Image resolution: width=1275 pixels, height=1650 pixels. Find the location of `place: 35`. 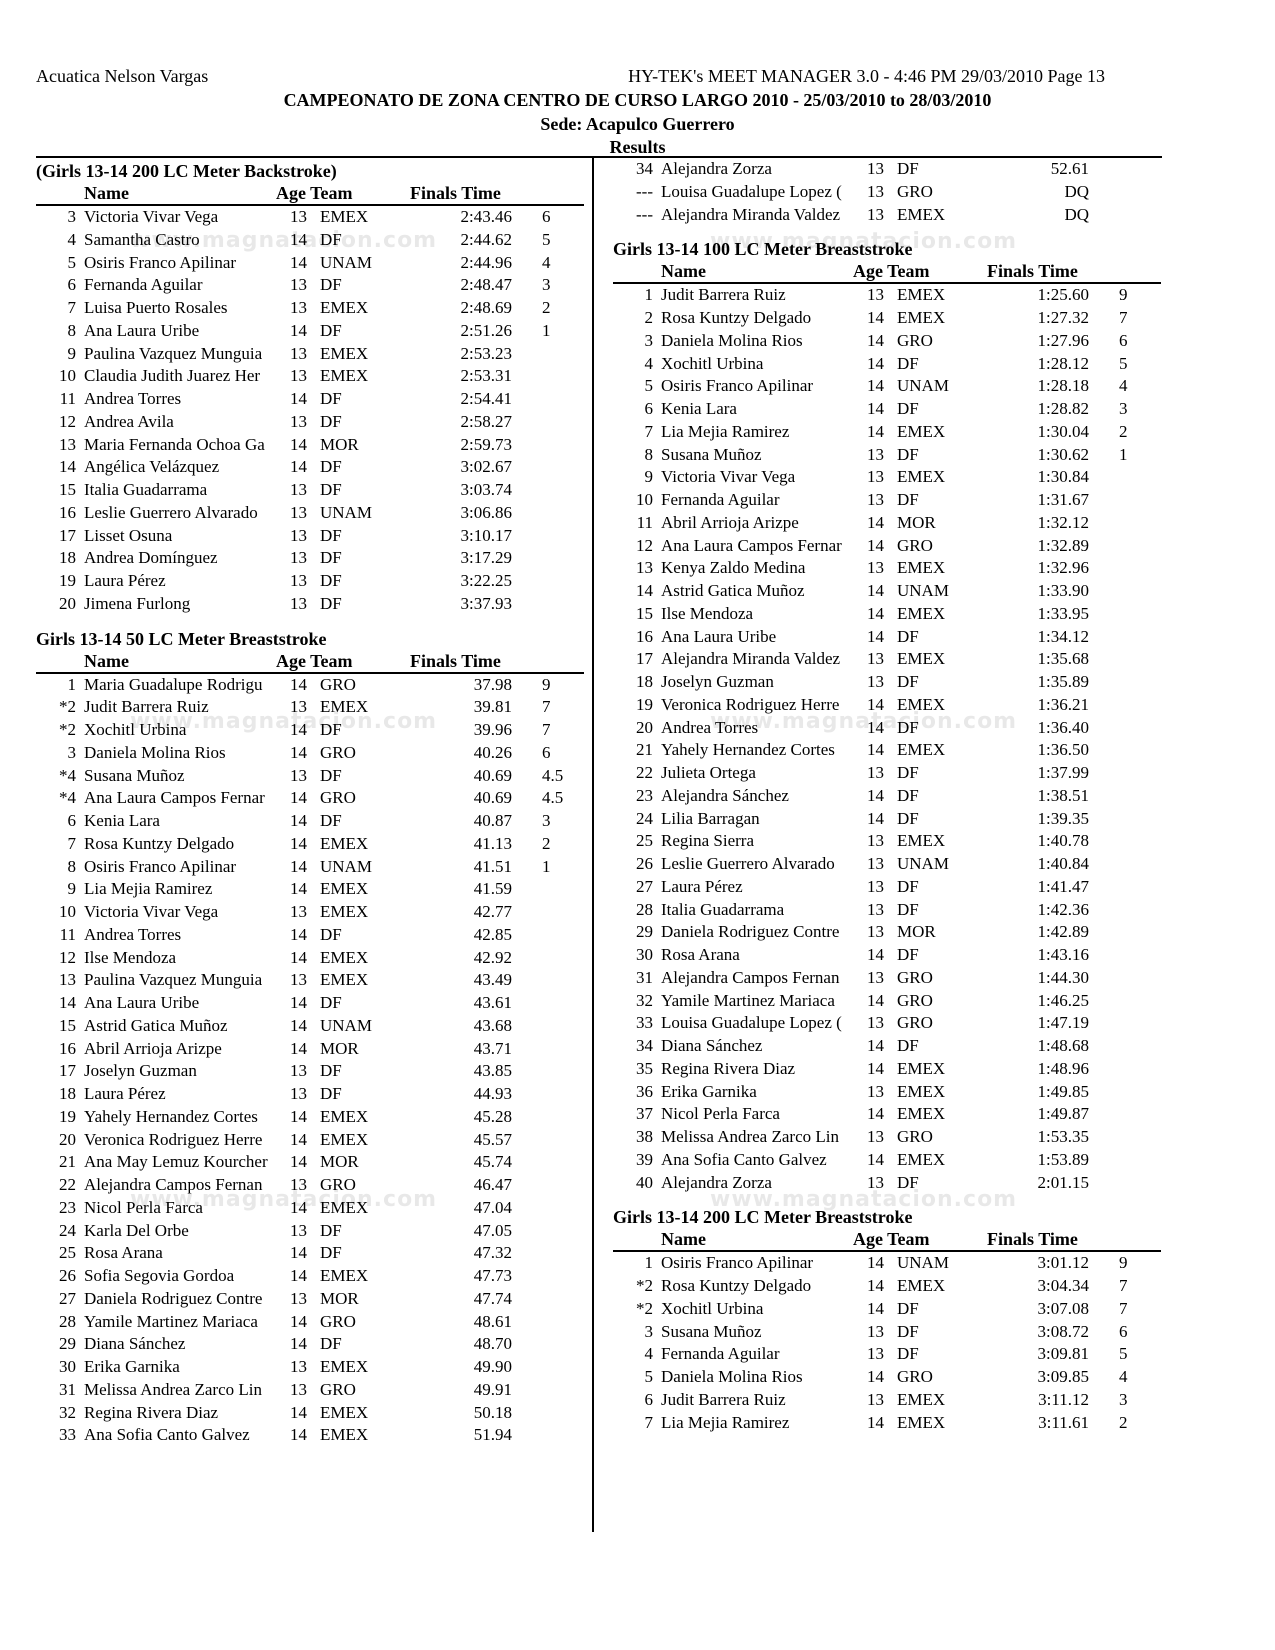

place: 35 is located at coordinates (644, 1068).